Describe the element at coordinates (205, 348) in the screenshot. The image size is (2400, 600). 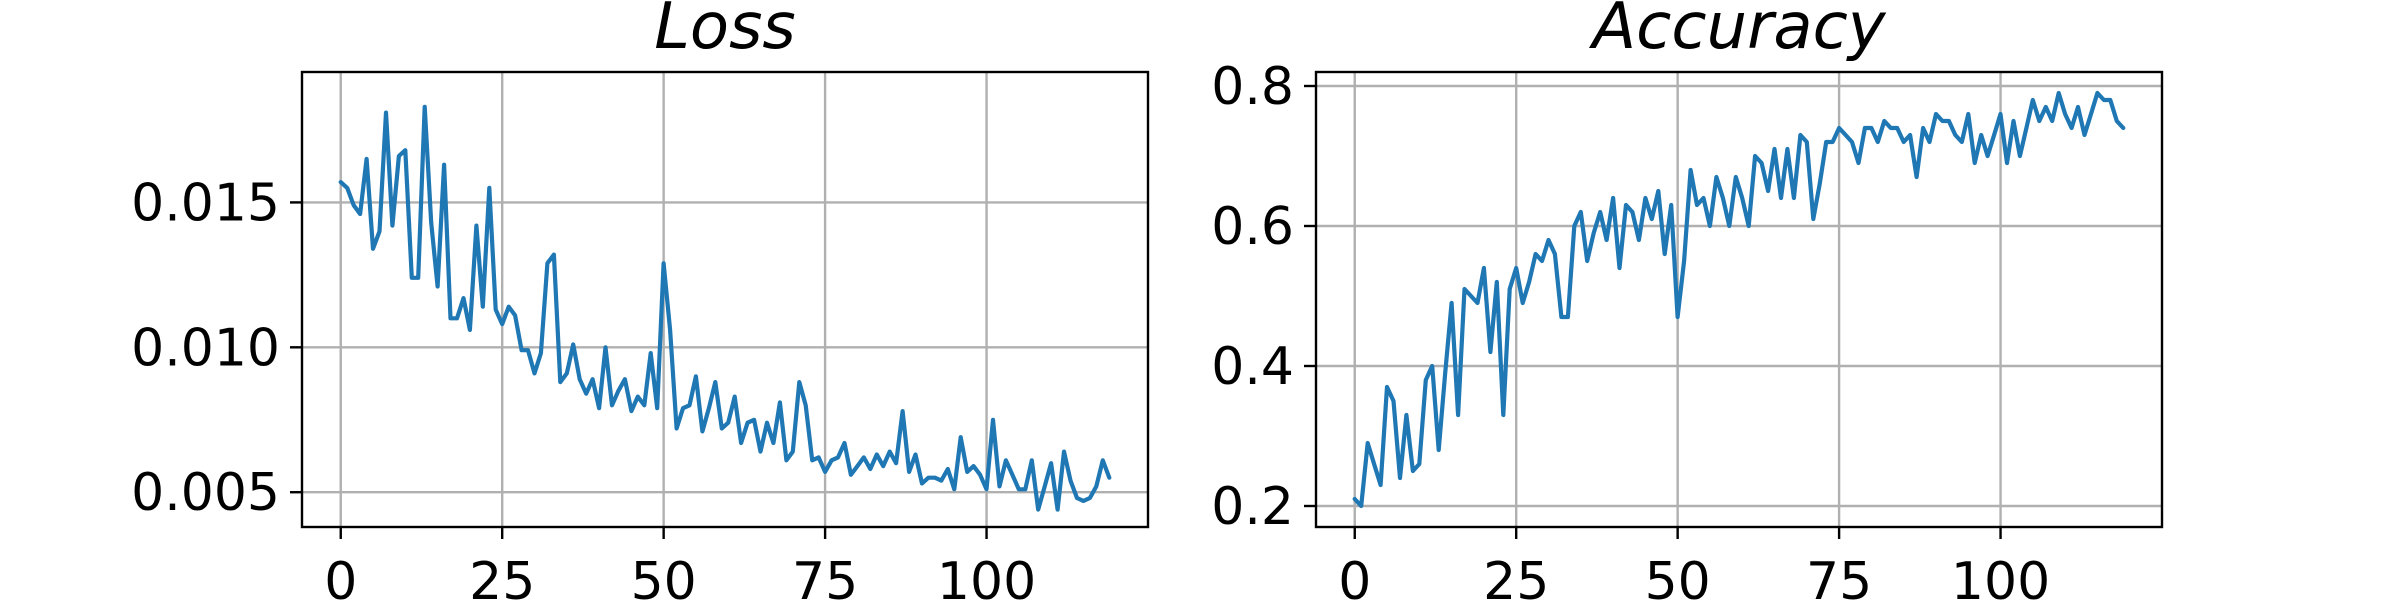
I see `loss-y-tick-label: 0.010` at that location.